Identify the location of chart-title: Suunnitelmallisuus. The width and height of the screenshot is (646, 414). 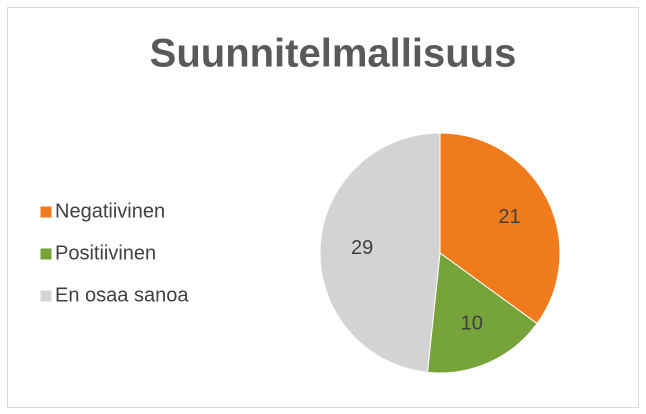
(333, 54).